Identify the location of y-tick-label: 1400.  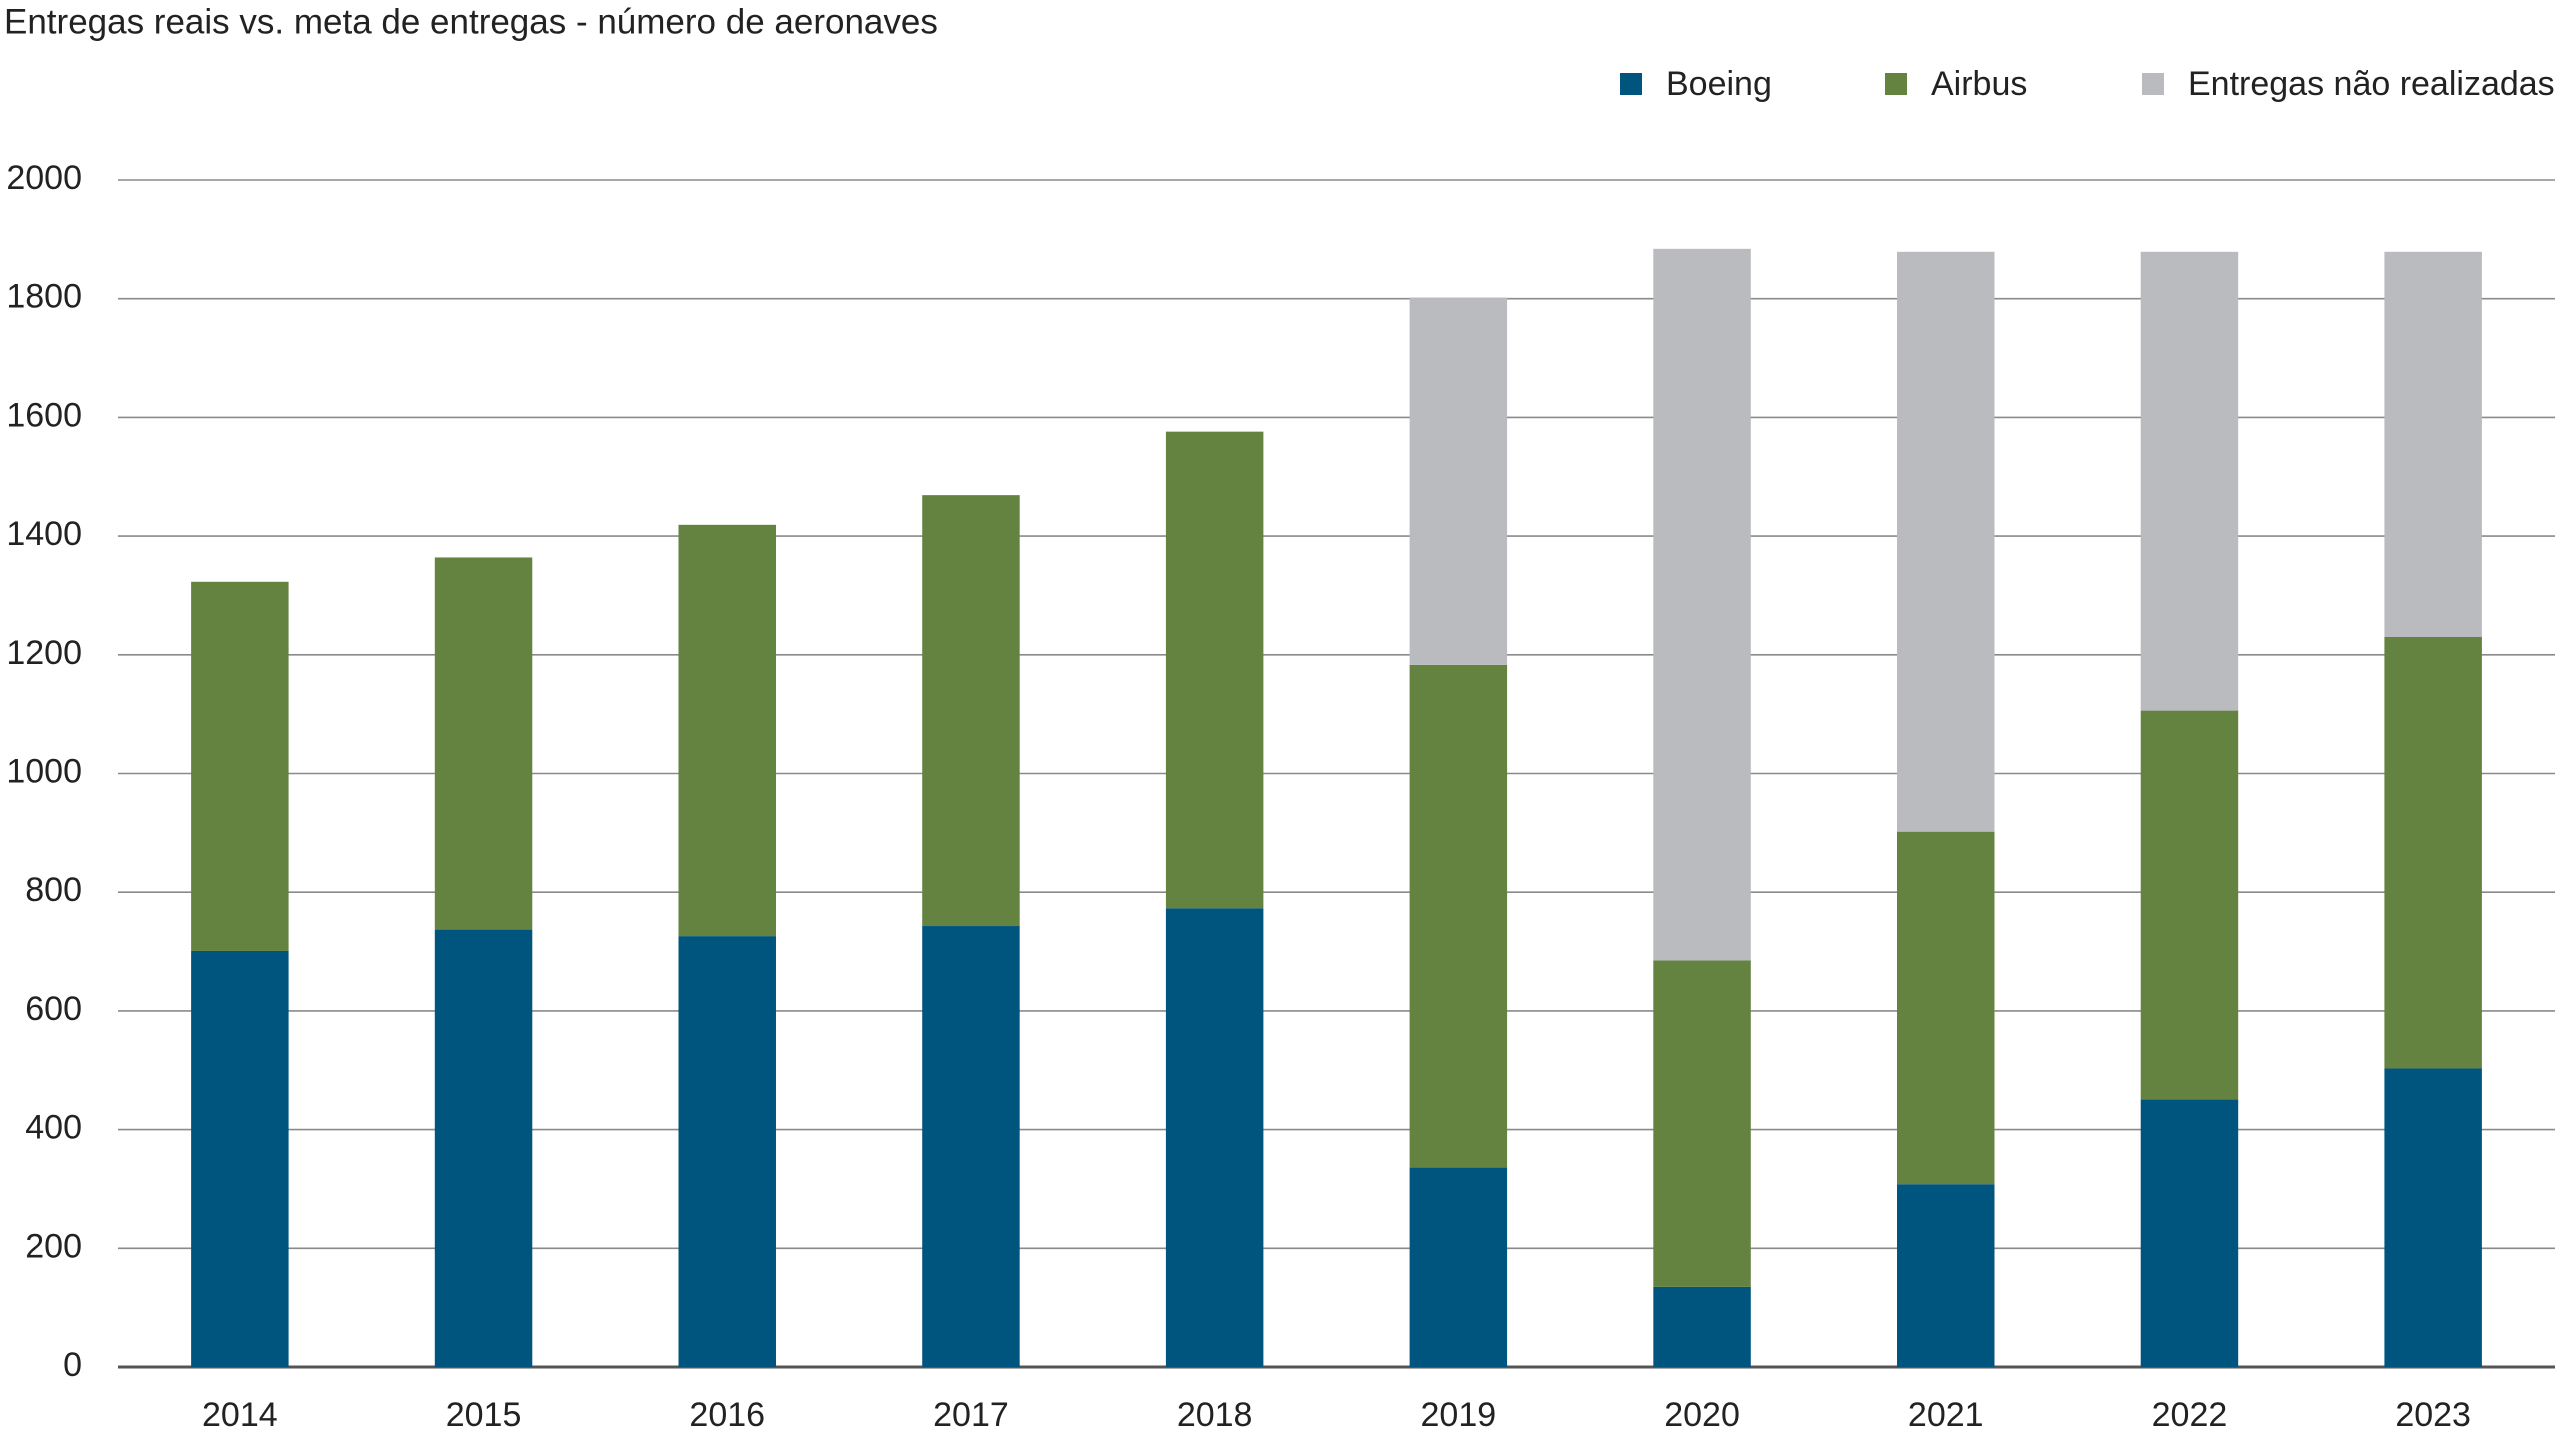
(44, 534).